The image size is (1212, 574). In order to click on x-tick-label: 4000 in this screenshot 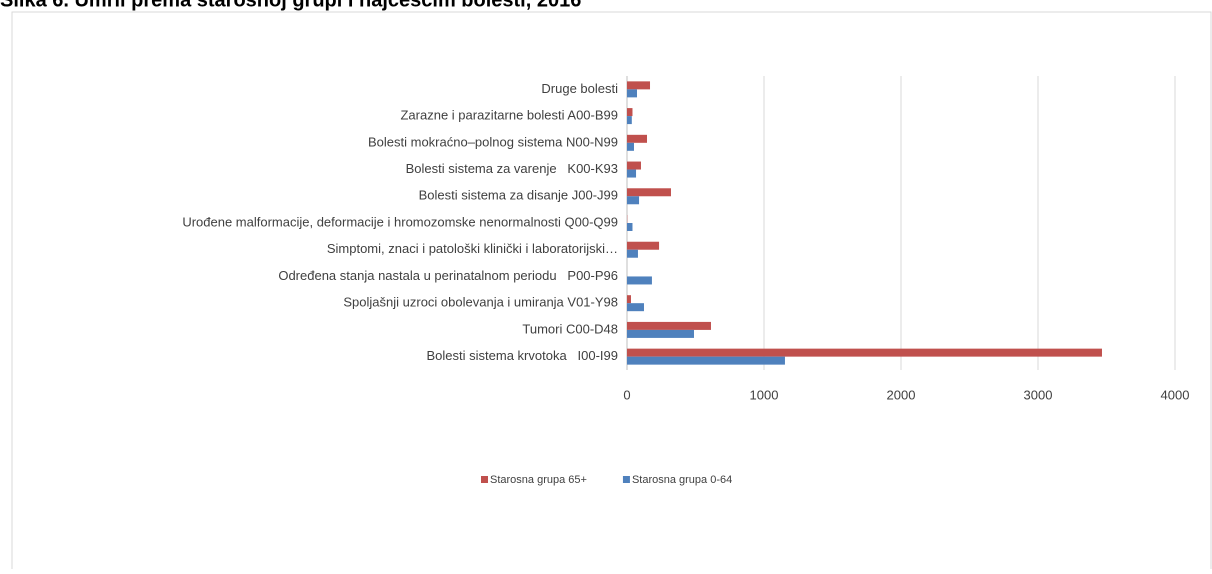, I will do `click(1175, 394)`.